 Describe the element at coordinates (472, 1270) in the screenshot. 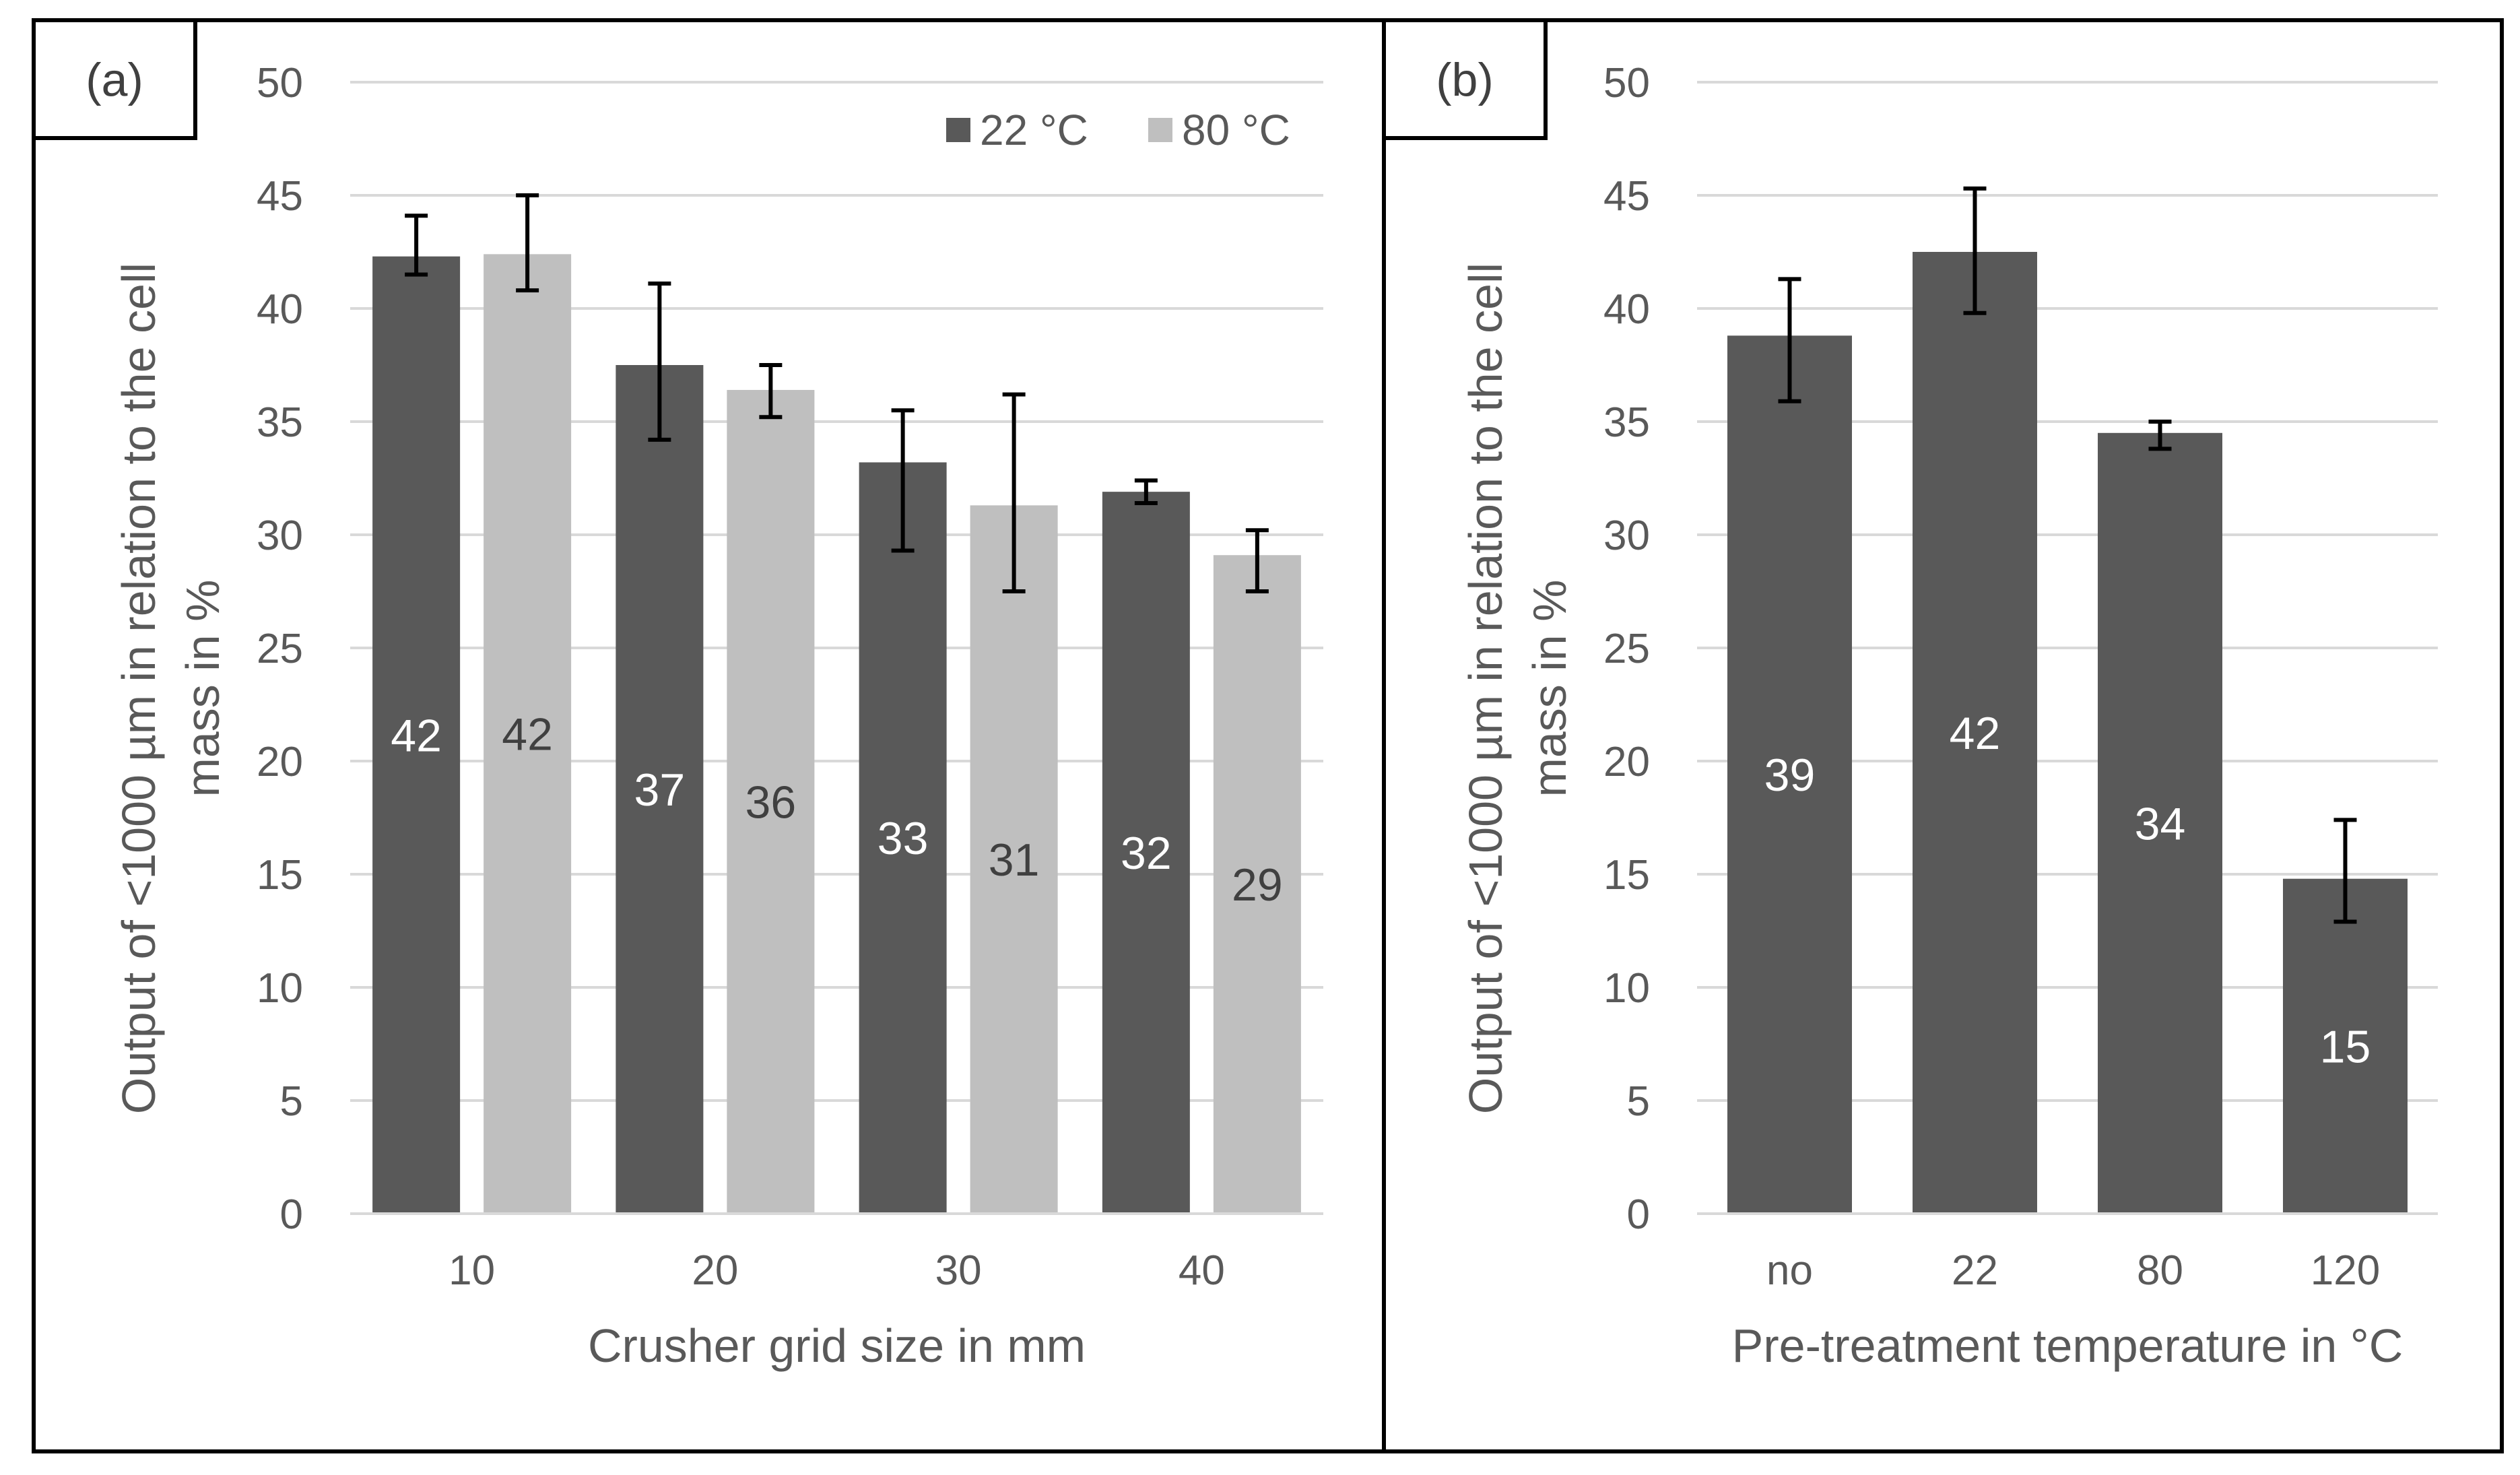

I see `x-tick-label: 10` at that location.